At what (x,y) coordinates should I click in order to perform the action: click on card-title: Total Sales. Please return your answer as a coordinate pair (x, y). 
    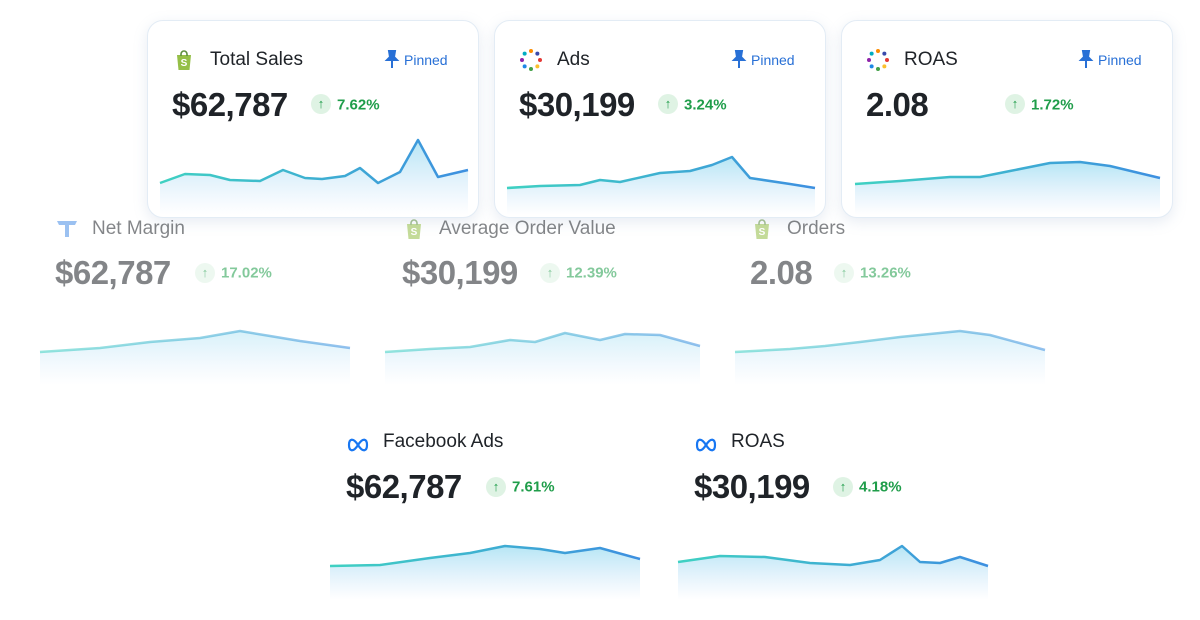
    Looking at the image, I should click on (256, 59).